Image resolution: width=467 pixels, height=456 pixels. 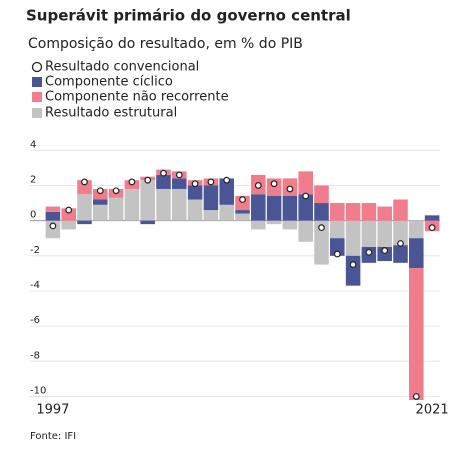 What do you see at coordinates (122, 67) in the screenshot?
I see `legend-label: Resultado convencional` at bounding box center [122, 67].